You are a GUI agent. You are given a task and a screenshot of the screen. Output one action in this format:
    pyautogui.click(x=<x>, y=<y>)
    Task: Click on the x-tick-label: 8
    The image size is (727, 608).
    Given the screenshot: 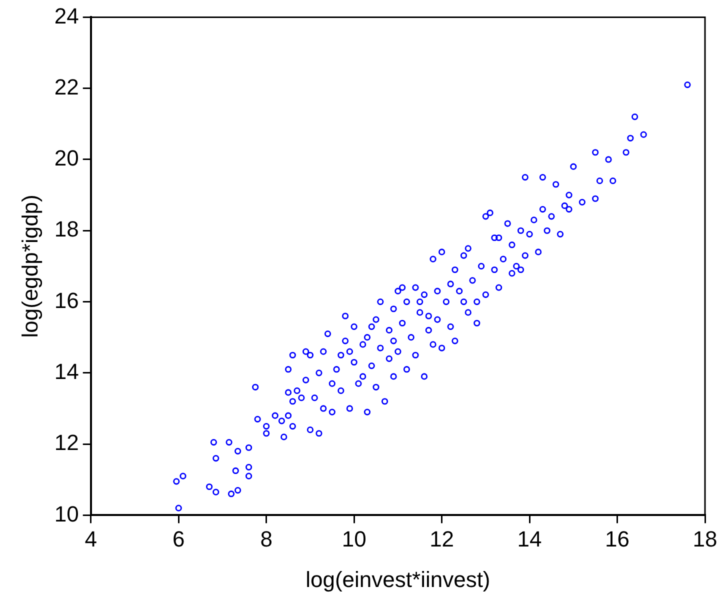 What is the action you would take?
    pyautogui.click(x=266, y=539)
    